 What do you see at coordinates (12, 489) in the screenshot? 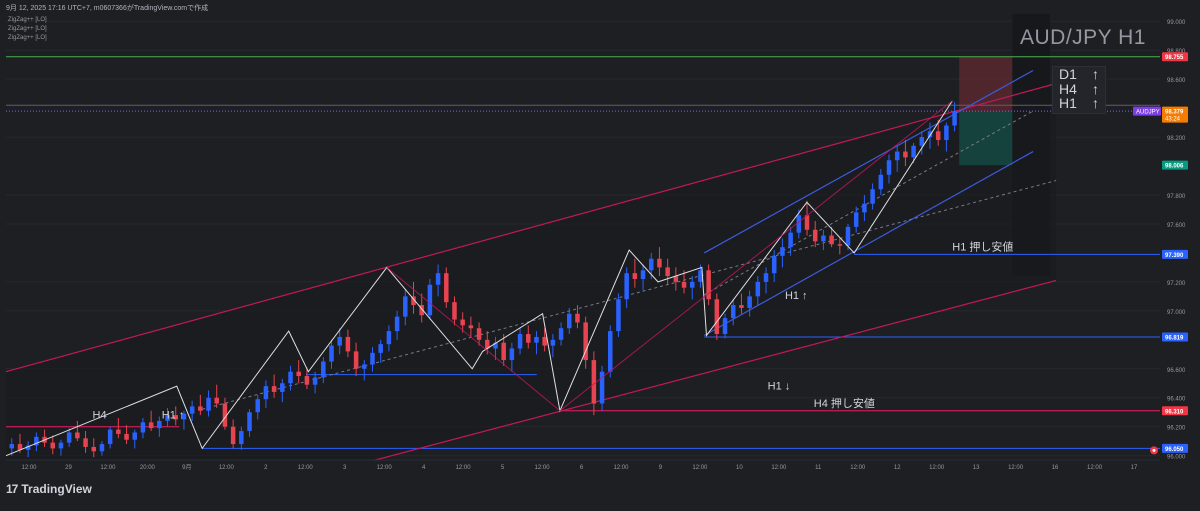
I see `tradingview-logo-icon: 17` at bounding box center [12, 489].